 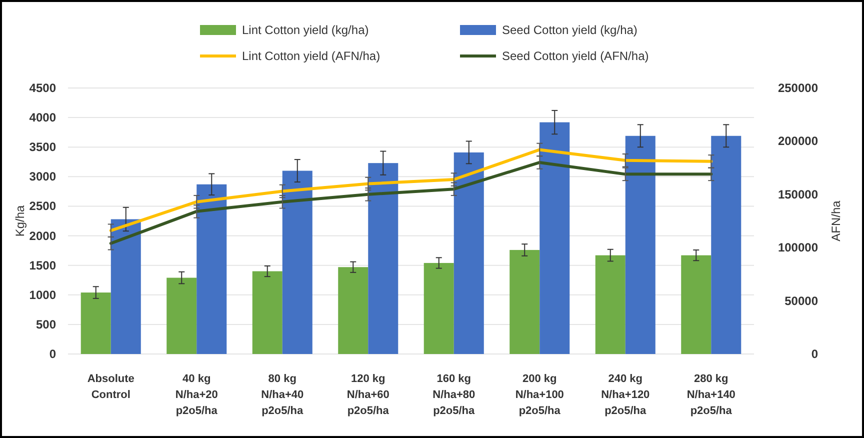 I want to click on y-tick-label: 2500, so click(x=42, y=206).